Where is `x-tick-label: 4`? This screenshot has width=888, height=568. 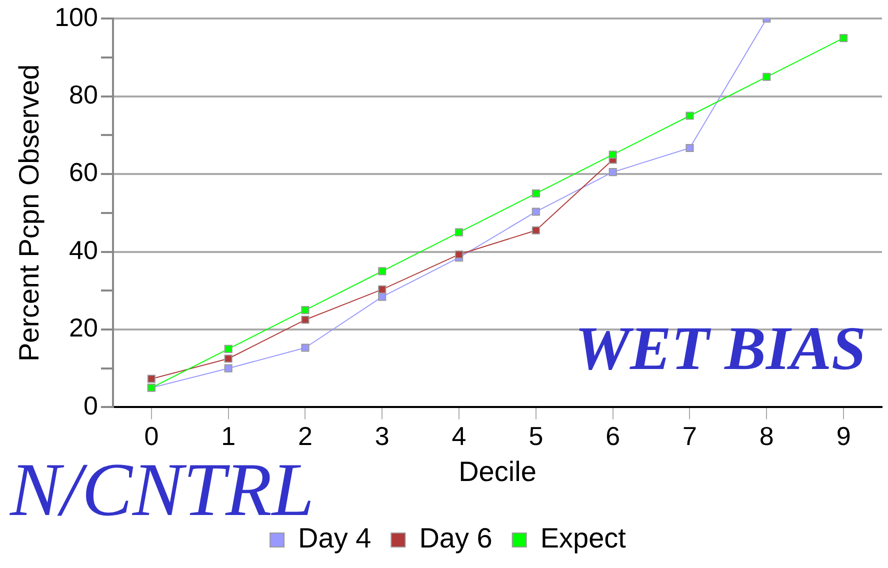
x-tick-label: 4 is located at coordinates (459, 435).